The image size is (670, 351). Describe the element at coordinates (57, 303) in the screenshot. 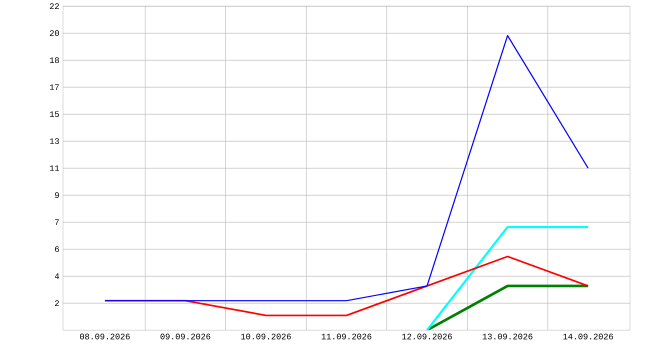

I see `y-tick-label: 2` at that location.